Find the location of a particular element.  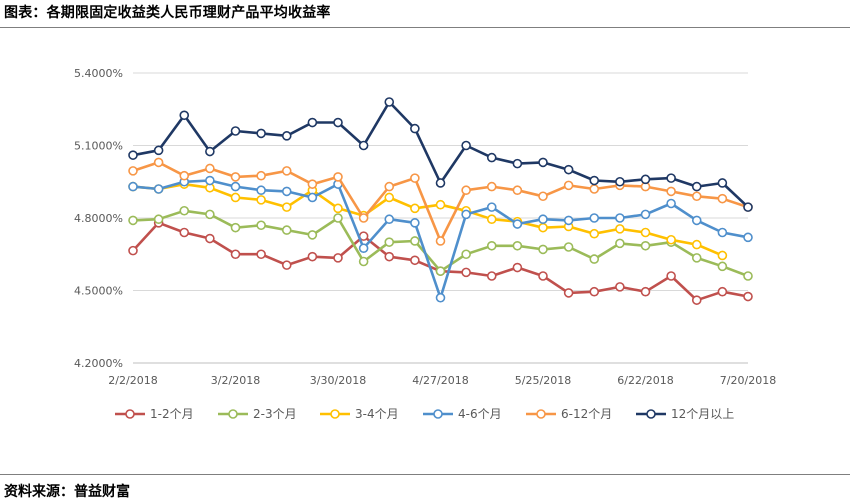

legend-item: 1-2个月 is located at coordinates (154, 414).